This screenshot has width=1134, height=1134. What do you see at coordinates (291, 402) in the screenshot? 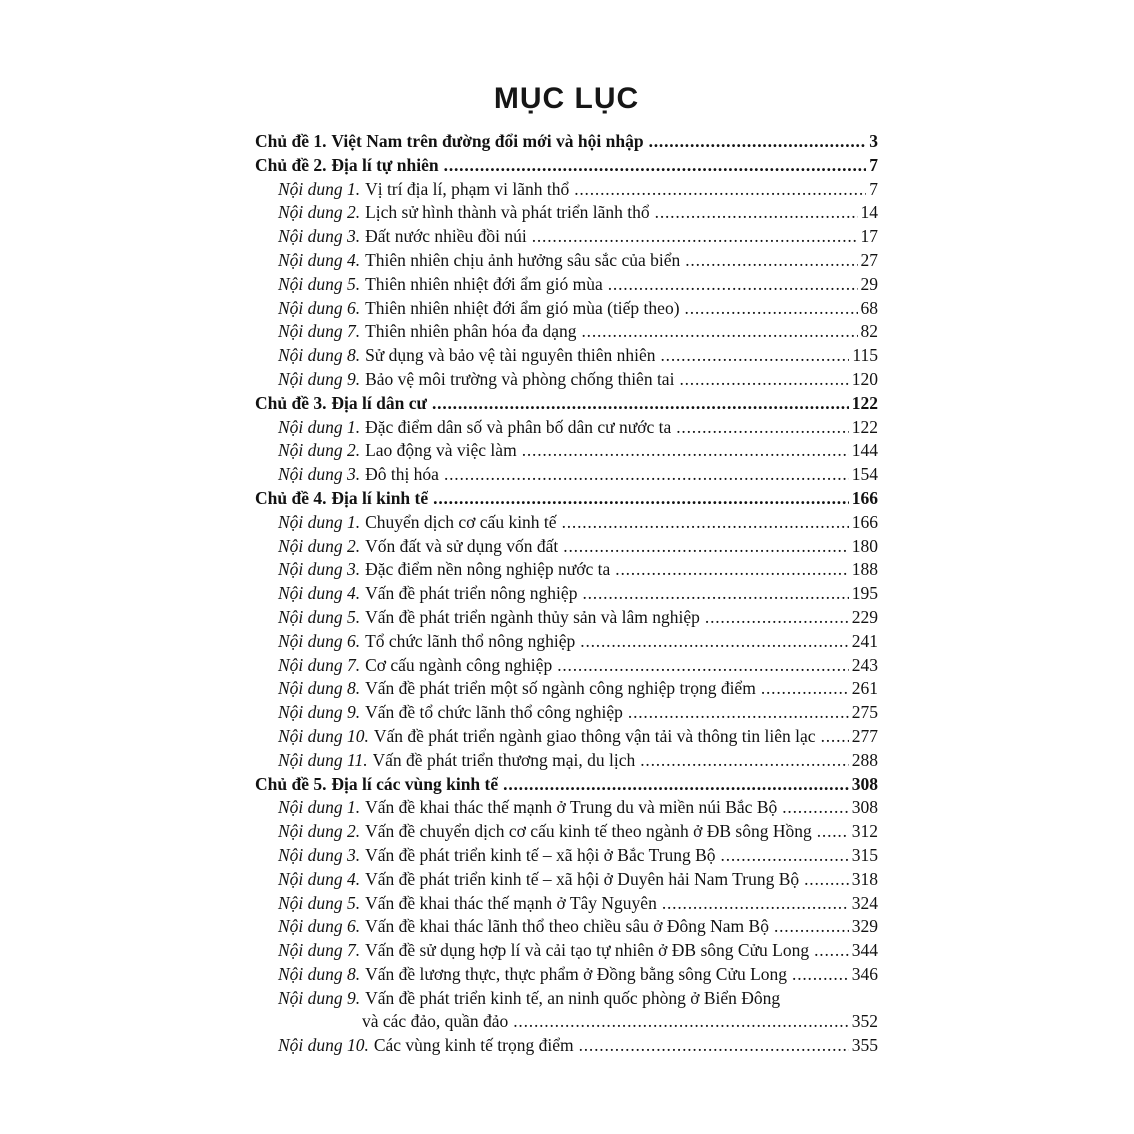
I see `entry-prefix: Chủ đề 3.` at bounding box center [291, 402].